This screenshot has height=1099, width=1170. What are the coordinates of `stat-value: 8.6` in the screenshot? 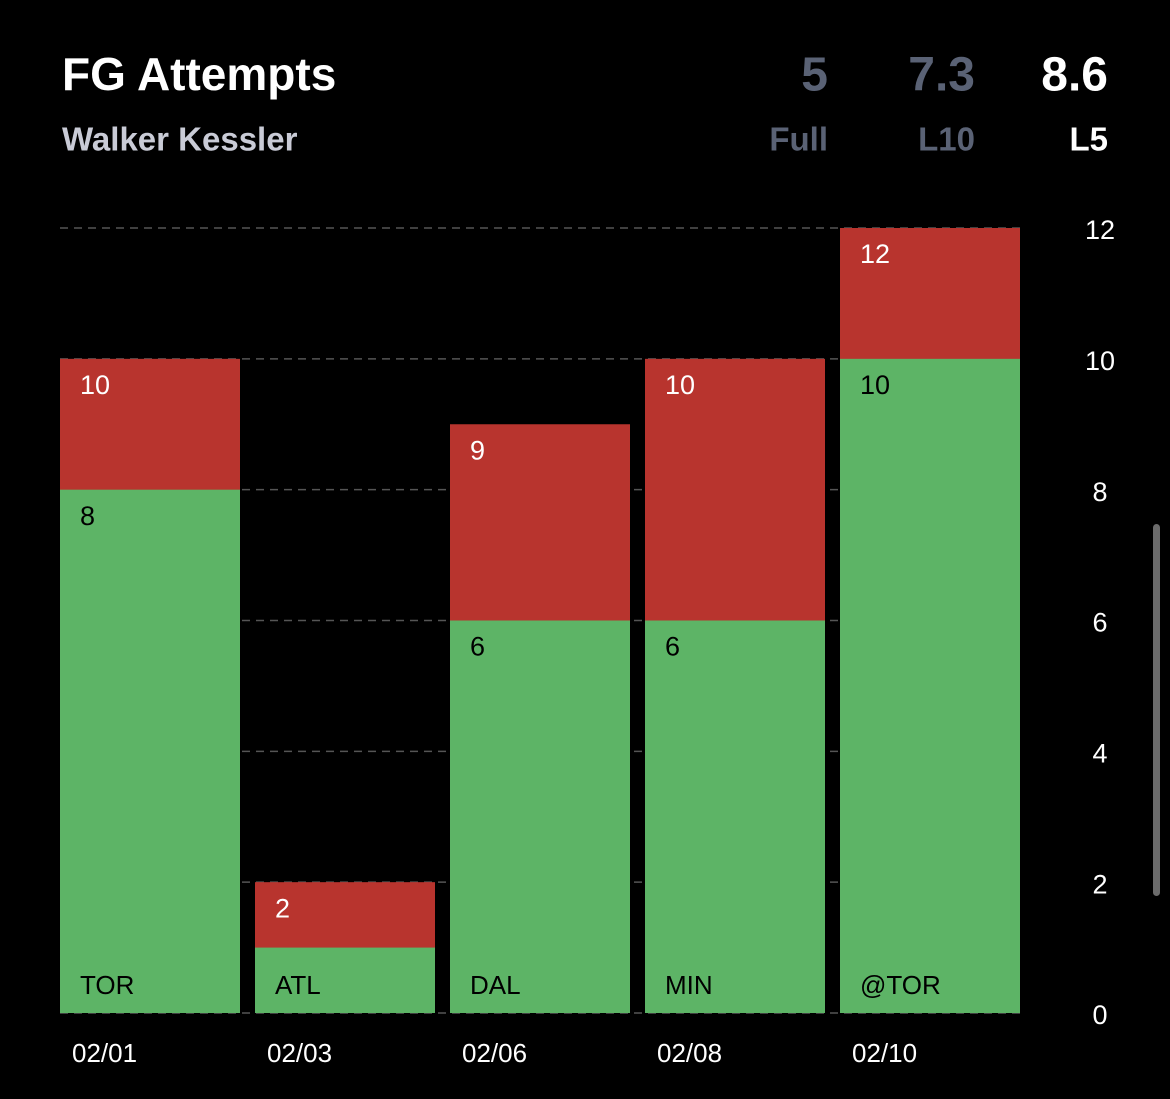 It's located at (1074, 75).